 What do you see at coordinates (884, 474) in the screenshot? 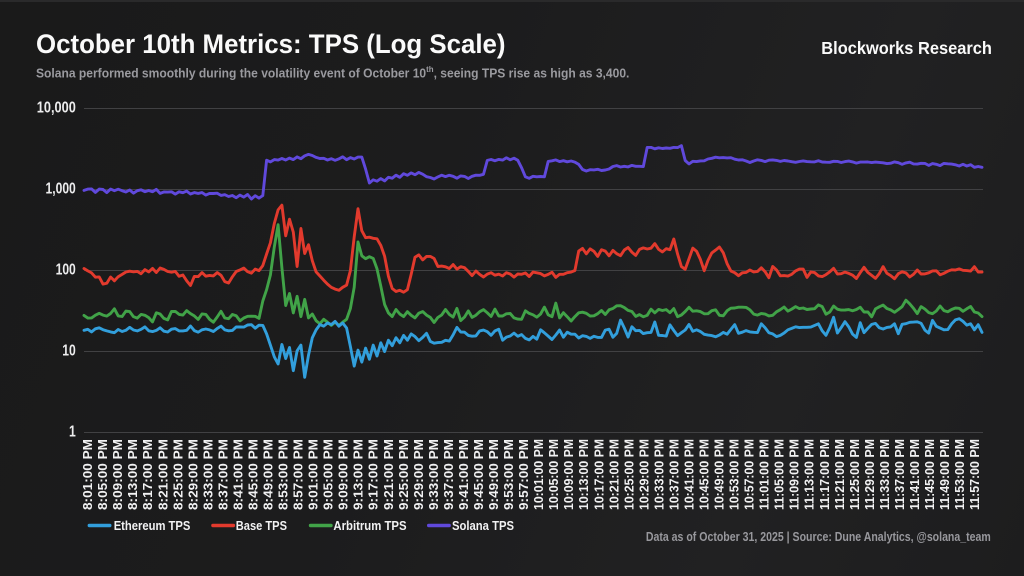
I see `svg-text: 11:33:00 PM` at bounding box center [884, 474].